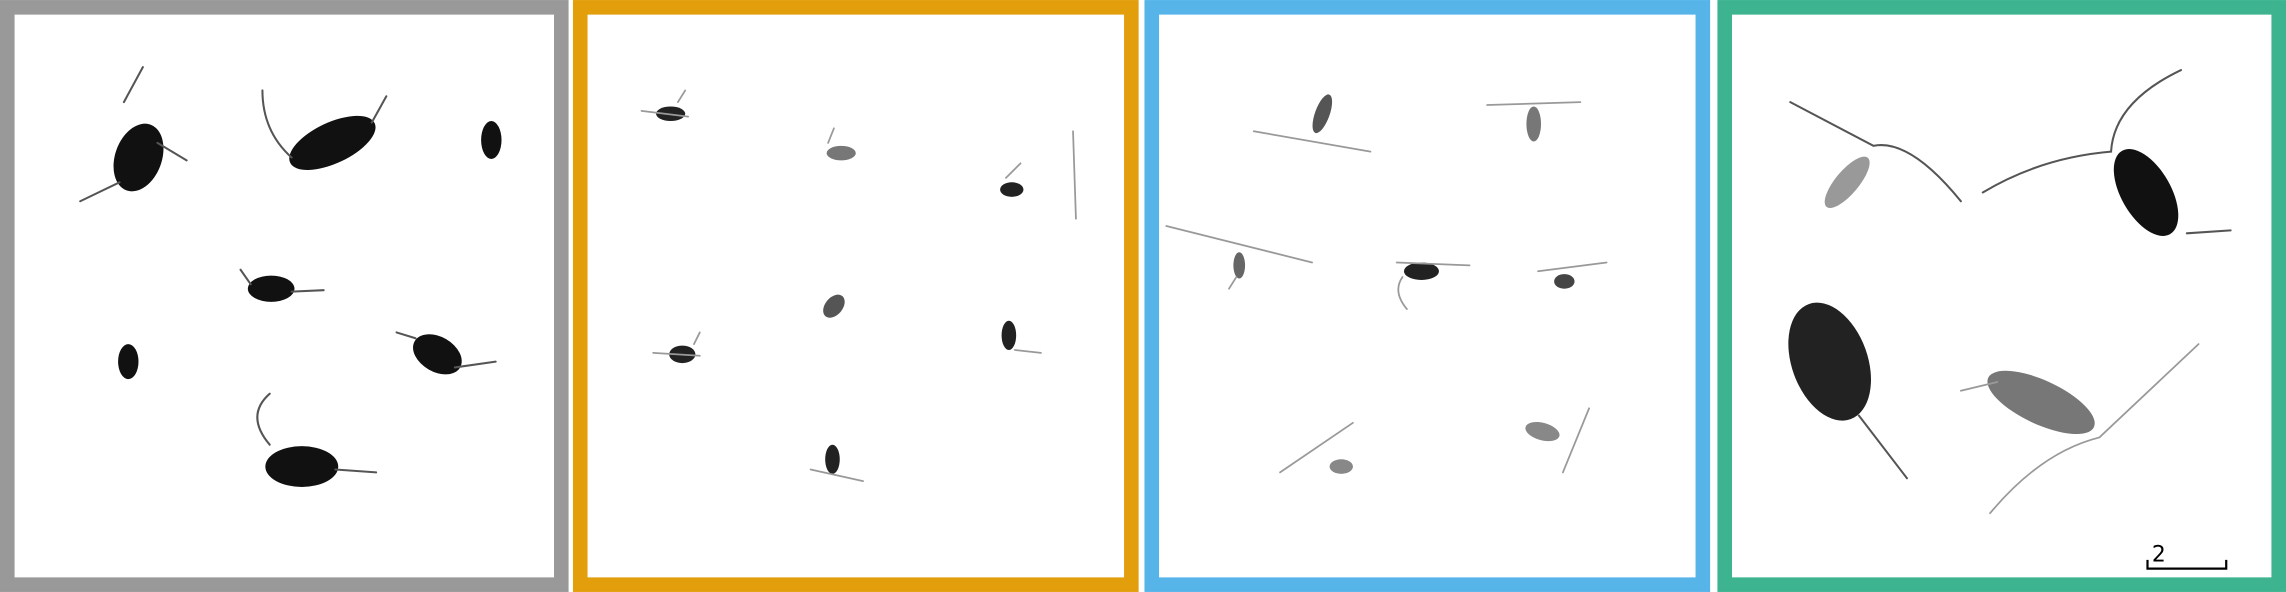 This screenshot has height=592, width=2286. What do you see at coordinates (2187, 564) in the screenshot?
I see `scale-bar` at bounding box center [2187, 564].